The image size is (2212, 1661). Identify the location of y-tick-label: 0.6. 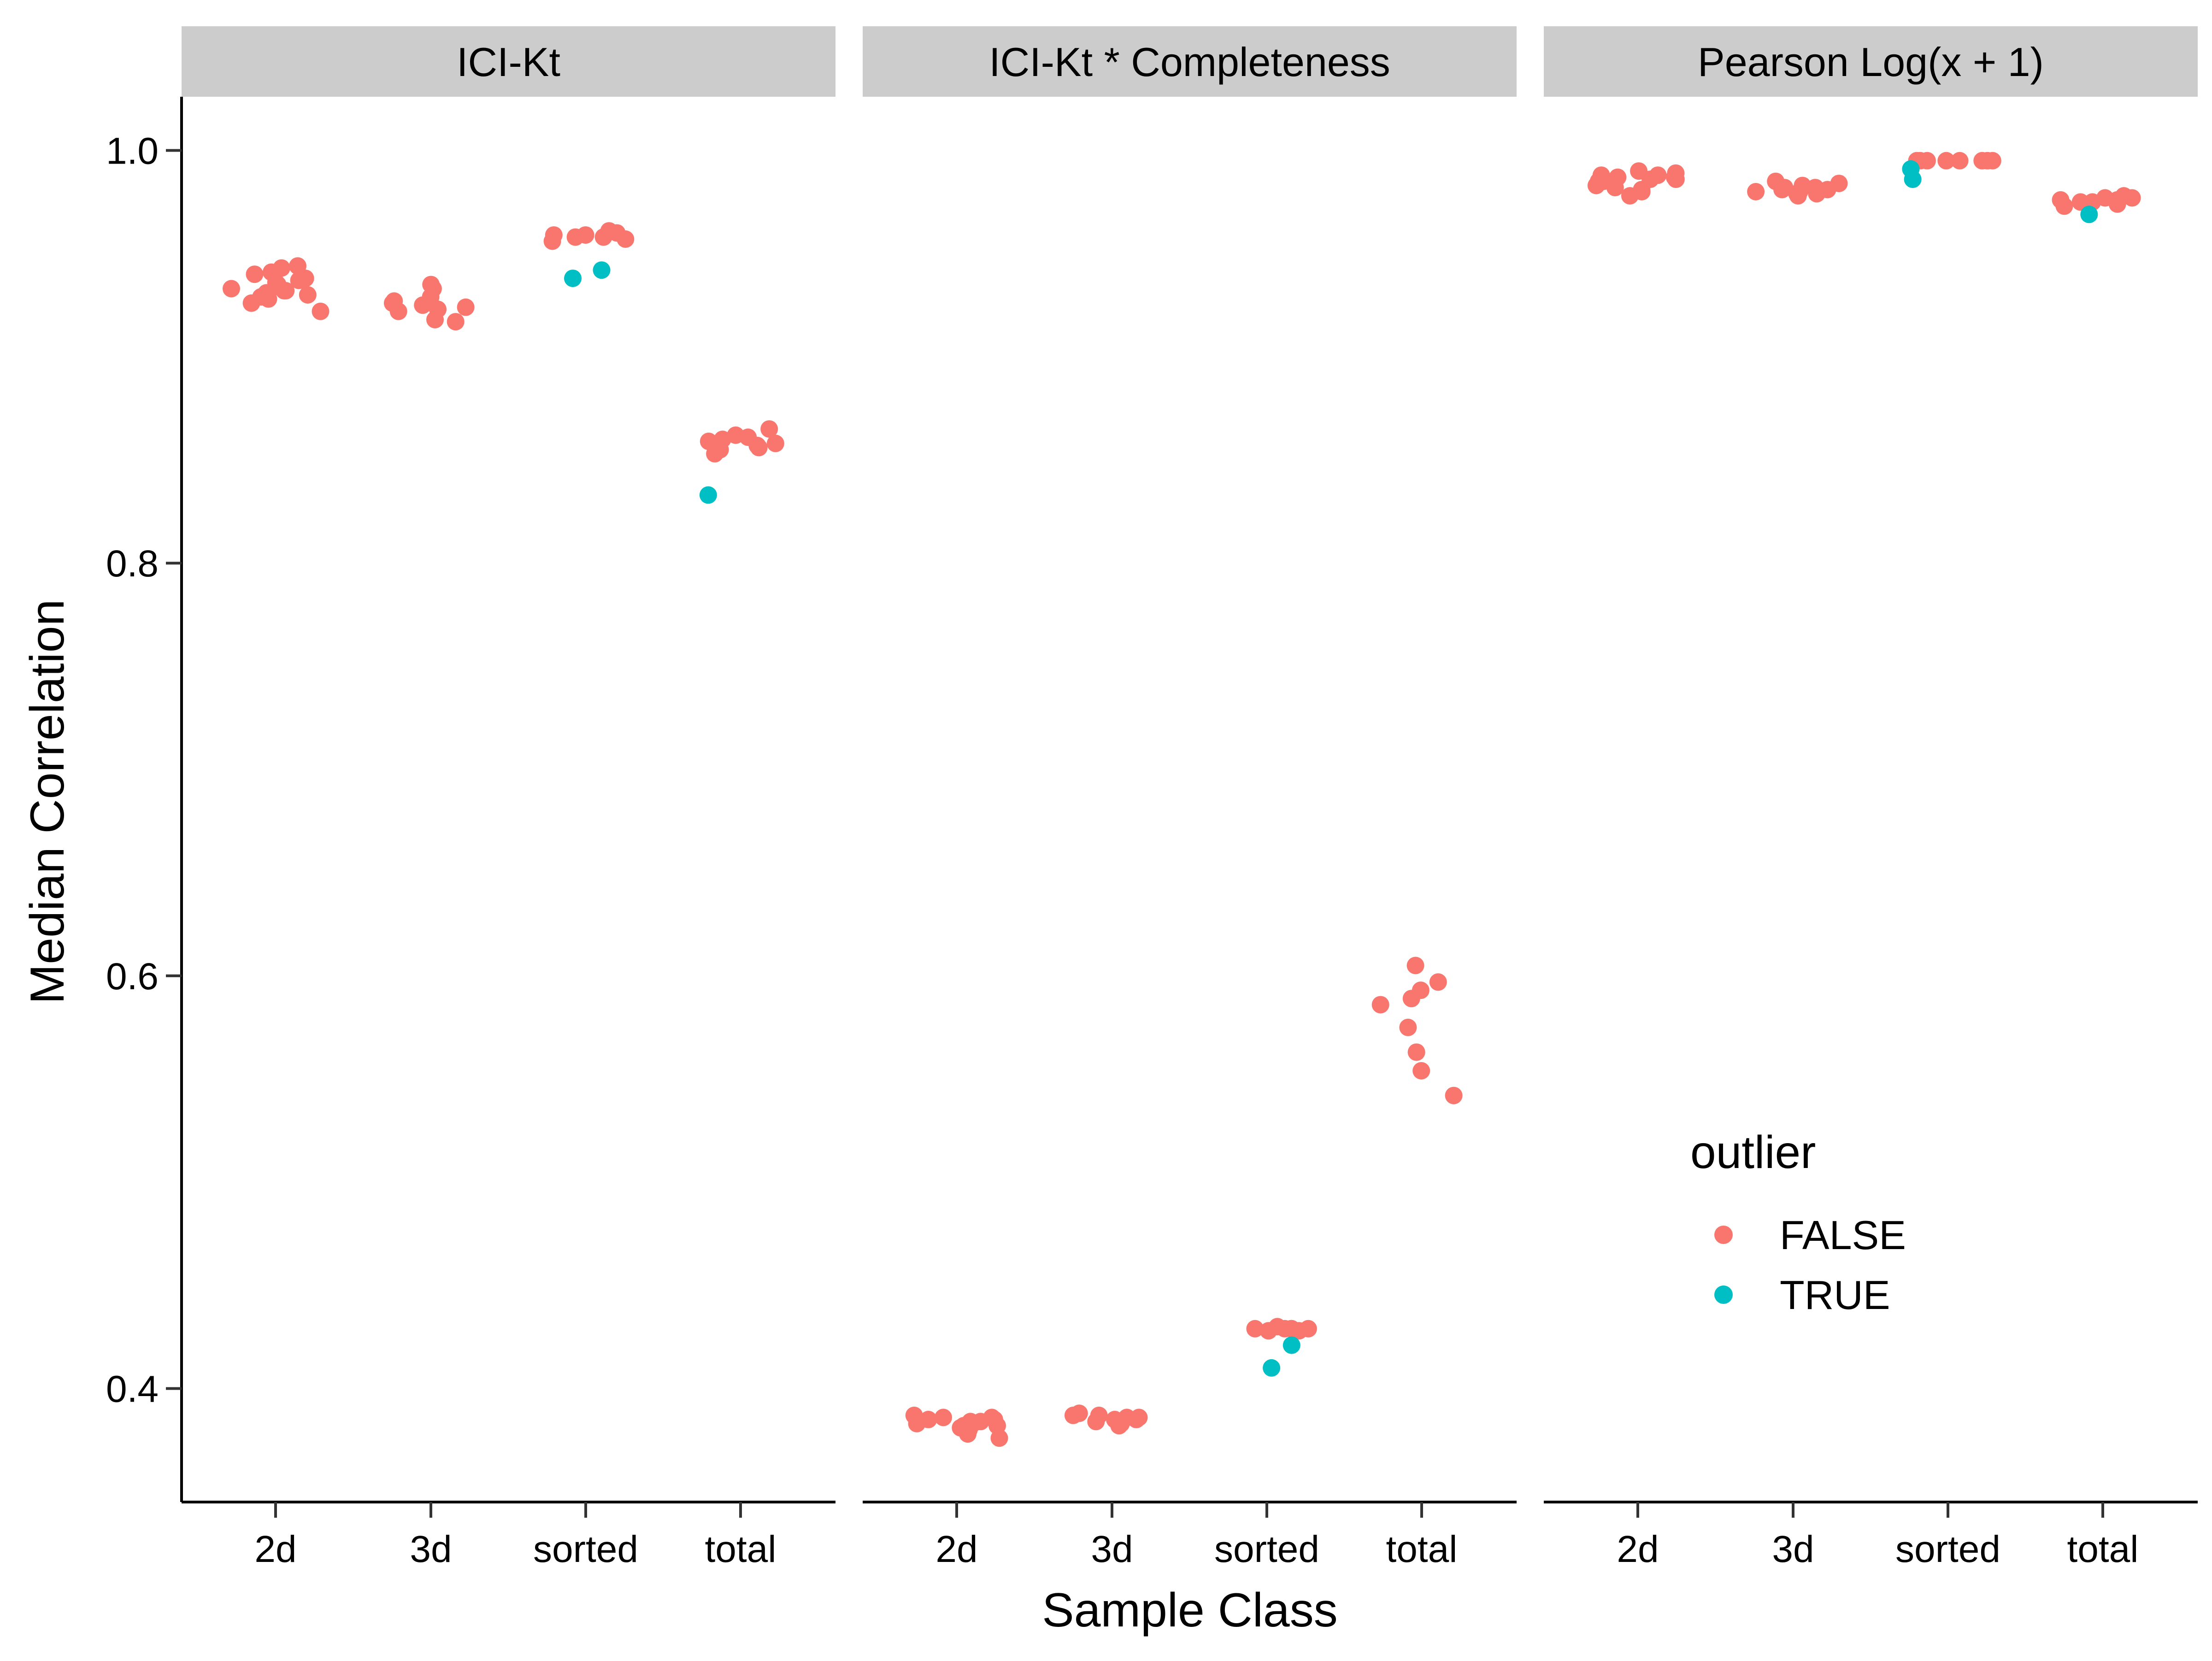
(132, 977).